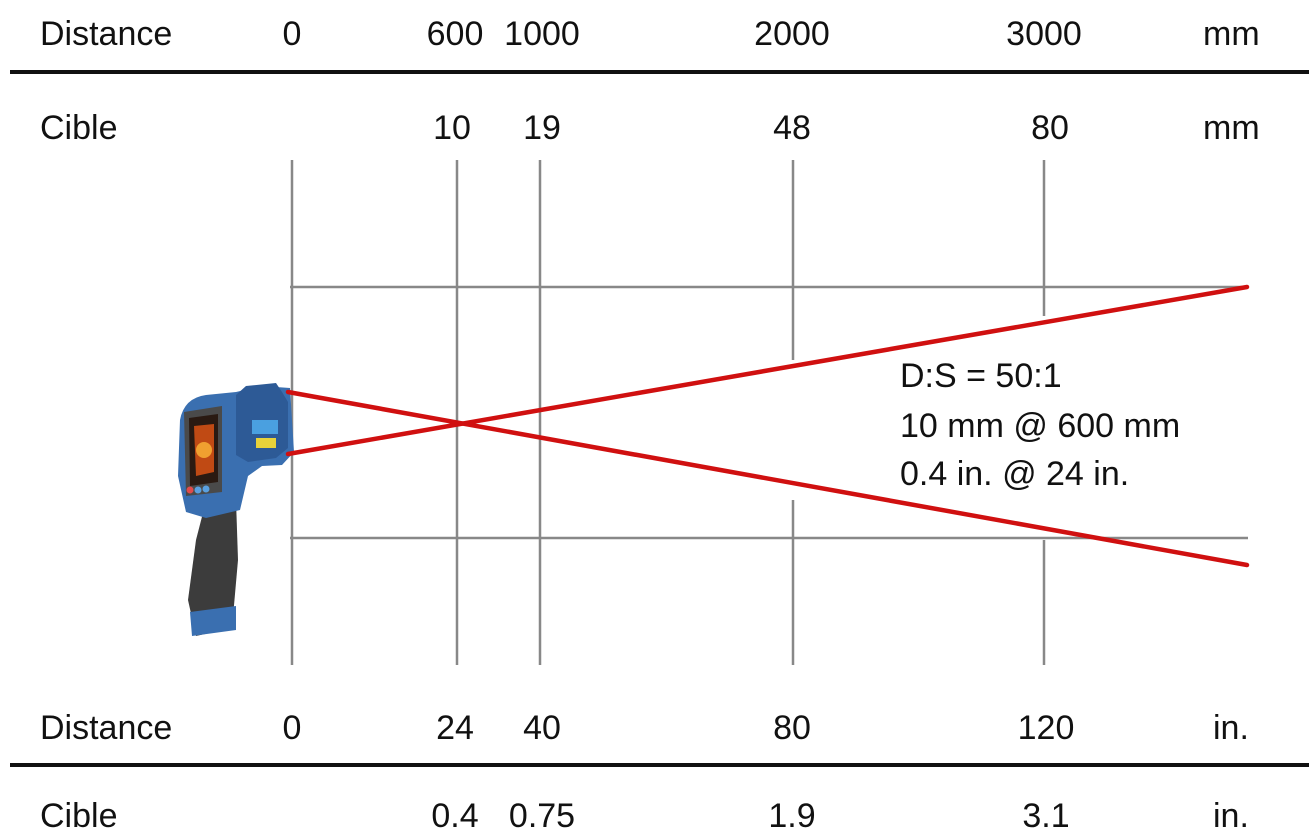 The width and height of the screenshot is (1309, 836). I want to click on ds-ratio-text: D:S = 50:1, so click(981, 376).